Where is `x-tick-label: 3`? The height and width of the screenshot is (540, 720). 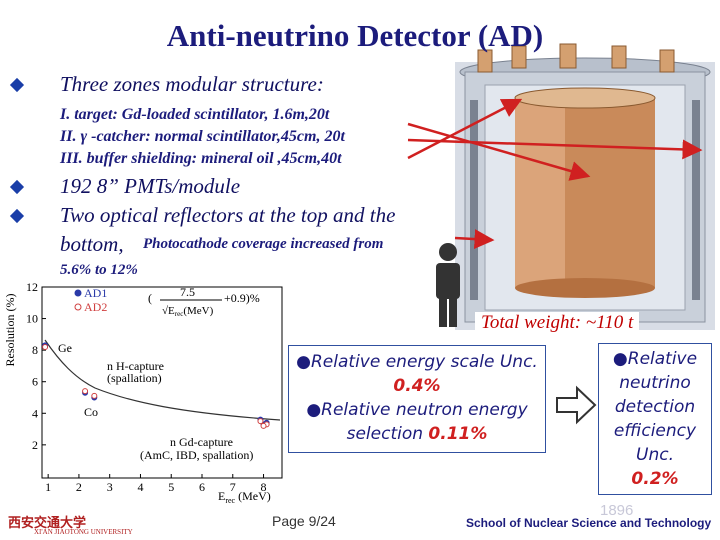 x-tick-label: 3 is located at coordinates (110, 487).